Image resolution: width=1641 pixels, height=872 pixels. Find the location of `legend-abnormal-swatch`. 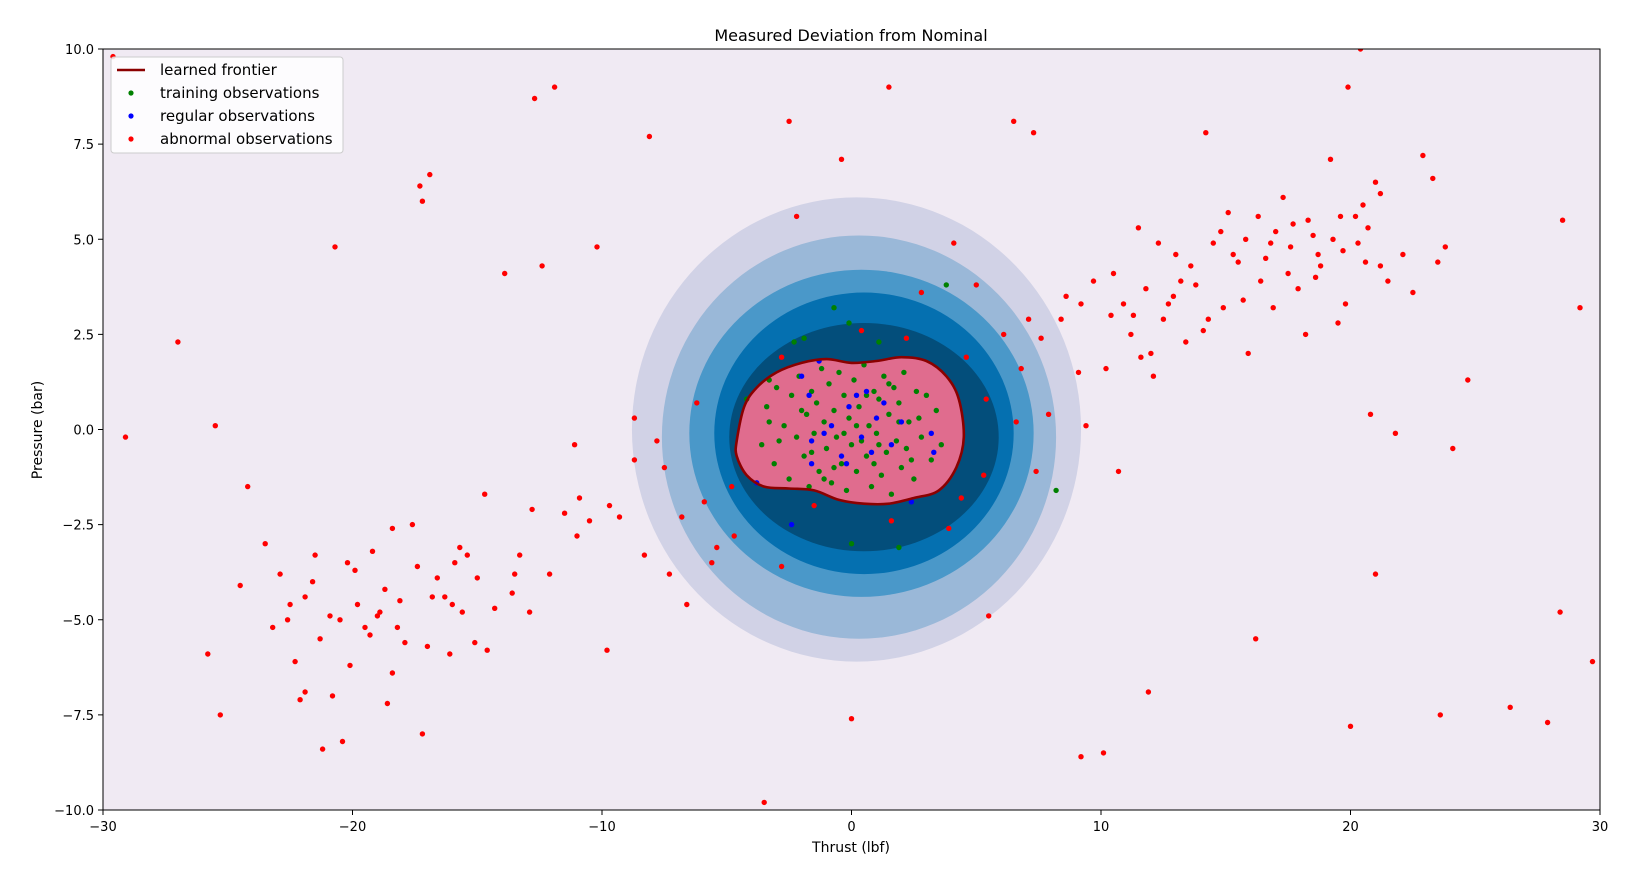

legend-abnormal-swatch is located at coordinates (131, 139).